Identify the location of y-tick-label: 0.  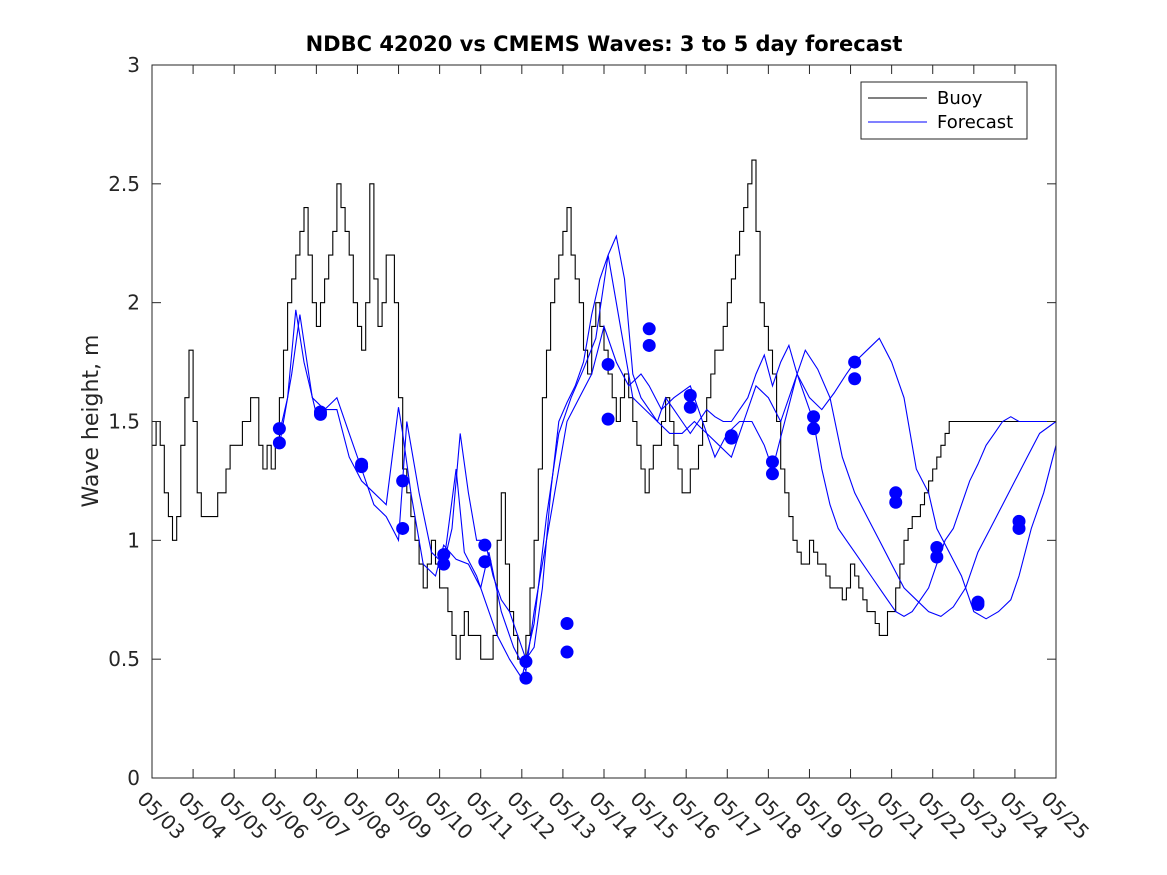
(133, 778).